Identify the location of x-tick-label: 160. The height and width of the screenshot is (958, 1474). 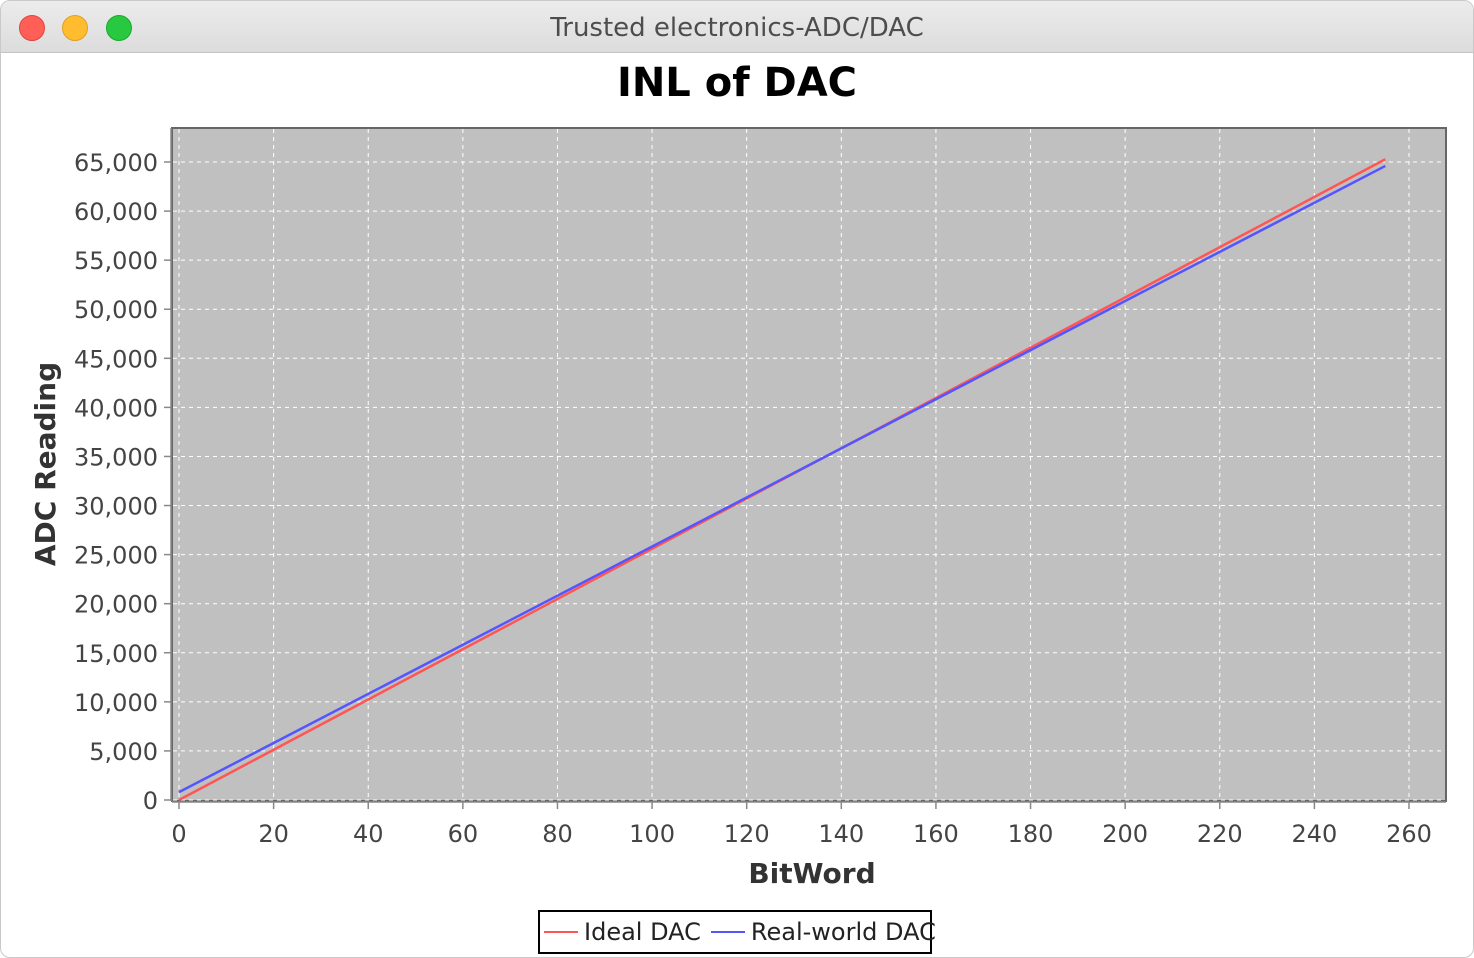
(936, 834).